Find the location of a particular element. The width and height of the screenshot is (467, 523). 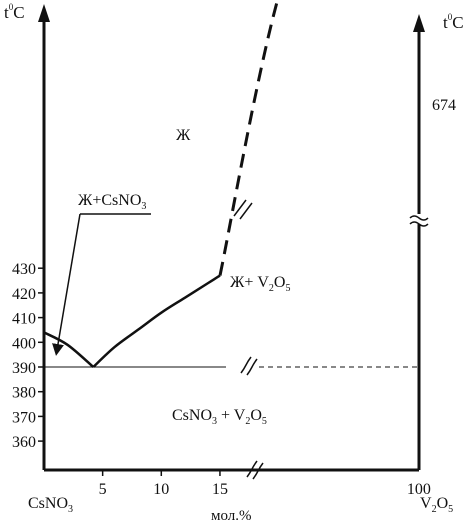

x-tick-label: 10 is located at coordinates (161, 489).